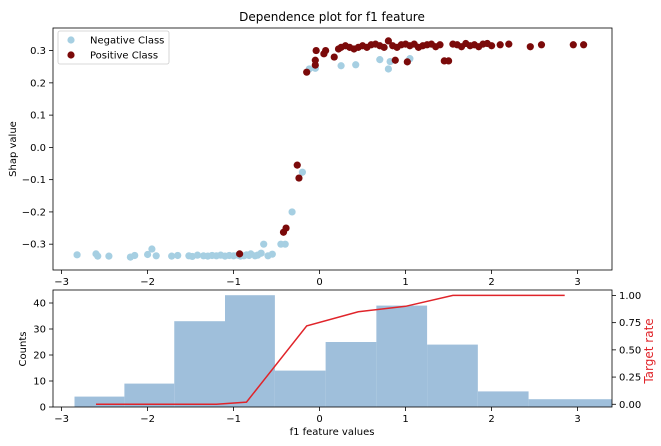 This screenshot has width=661, height=446. What do you see at coordinates (39, 356) in the screenshot?
I see `bottom-y-tick-label: 20` at bounding box center [39, 356].